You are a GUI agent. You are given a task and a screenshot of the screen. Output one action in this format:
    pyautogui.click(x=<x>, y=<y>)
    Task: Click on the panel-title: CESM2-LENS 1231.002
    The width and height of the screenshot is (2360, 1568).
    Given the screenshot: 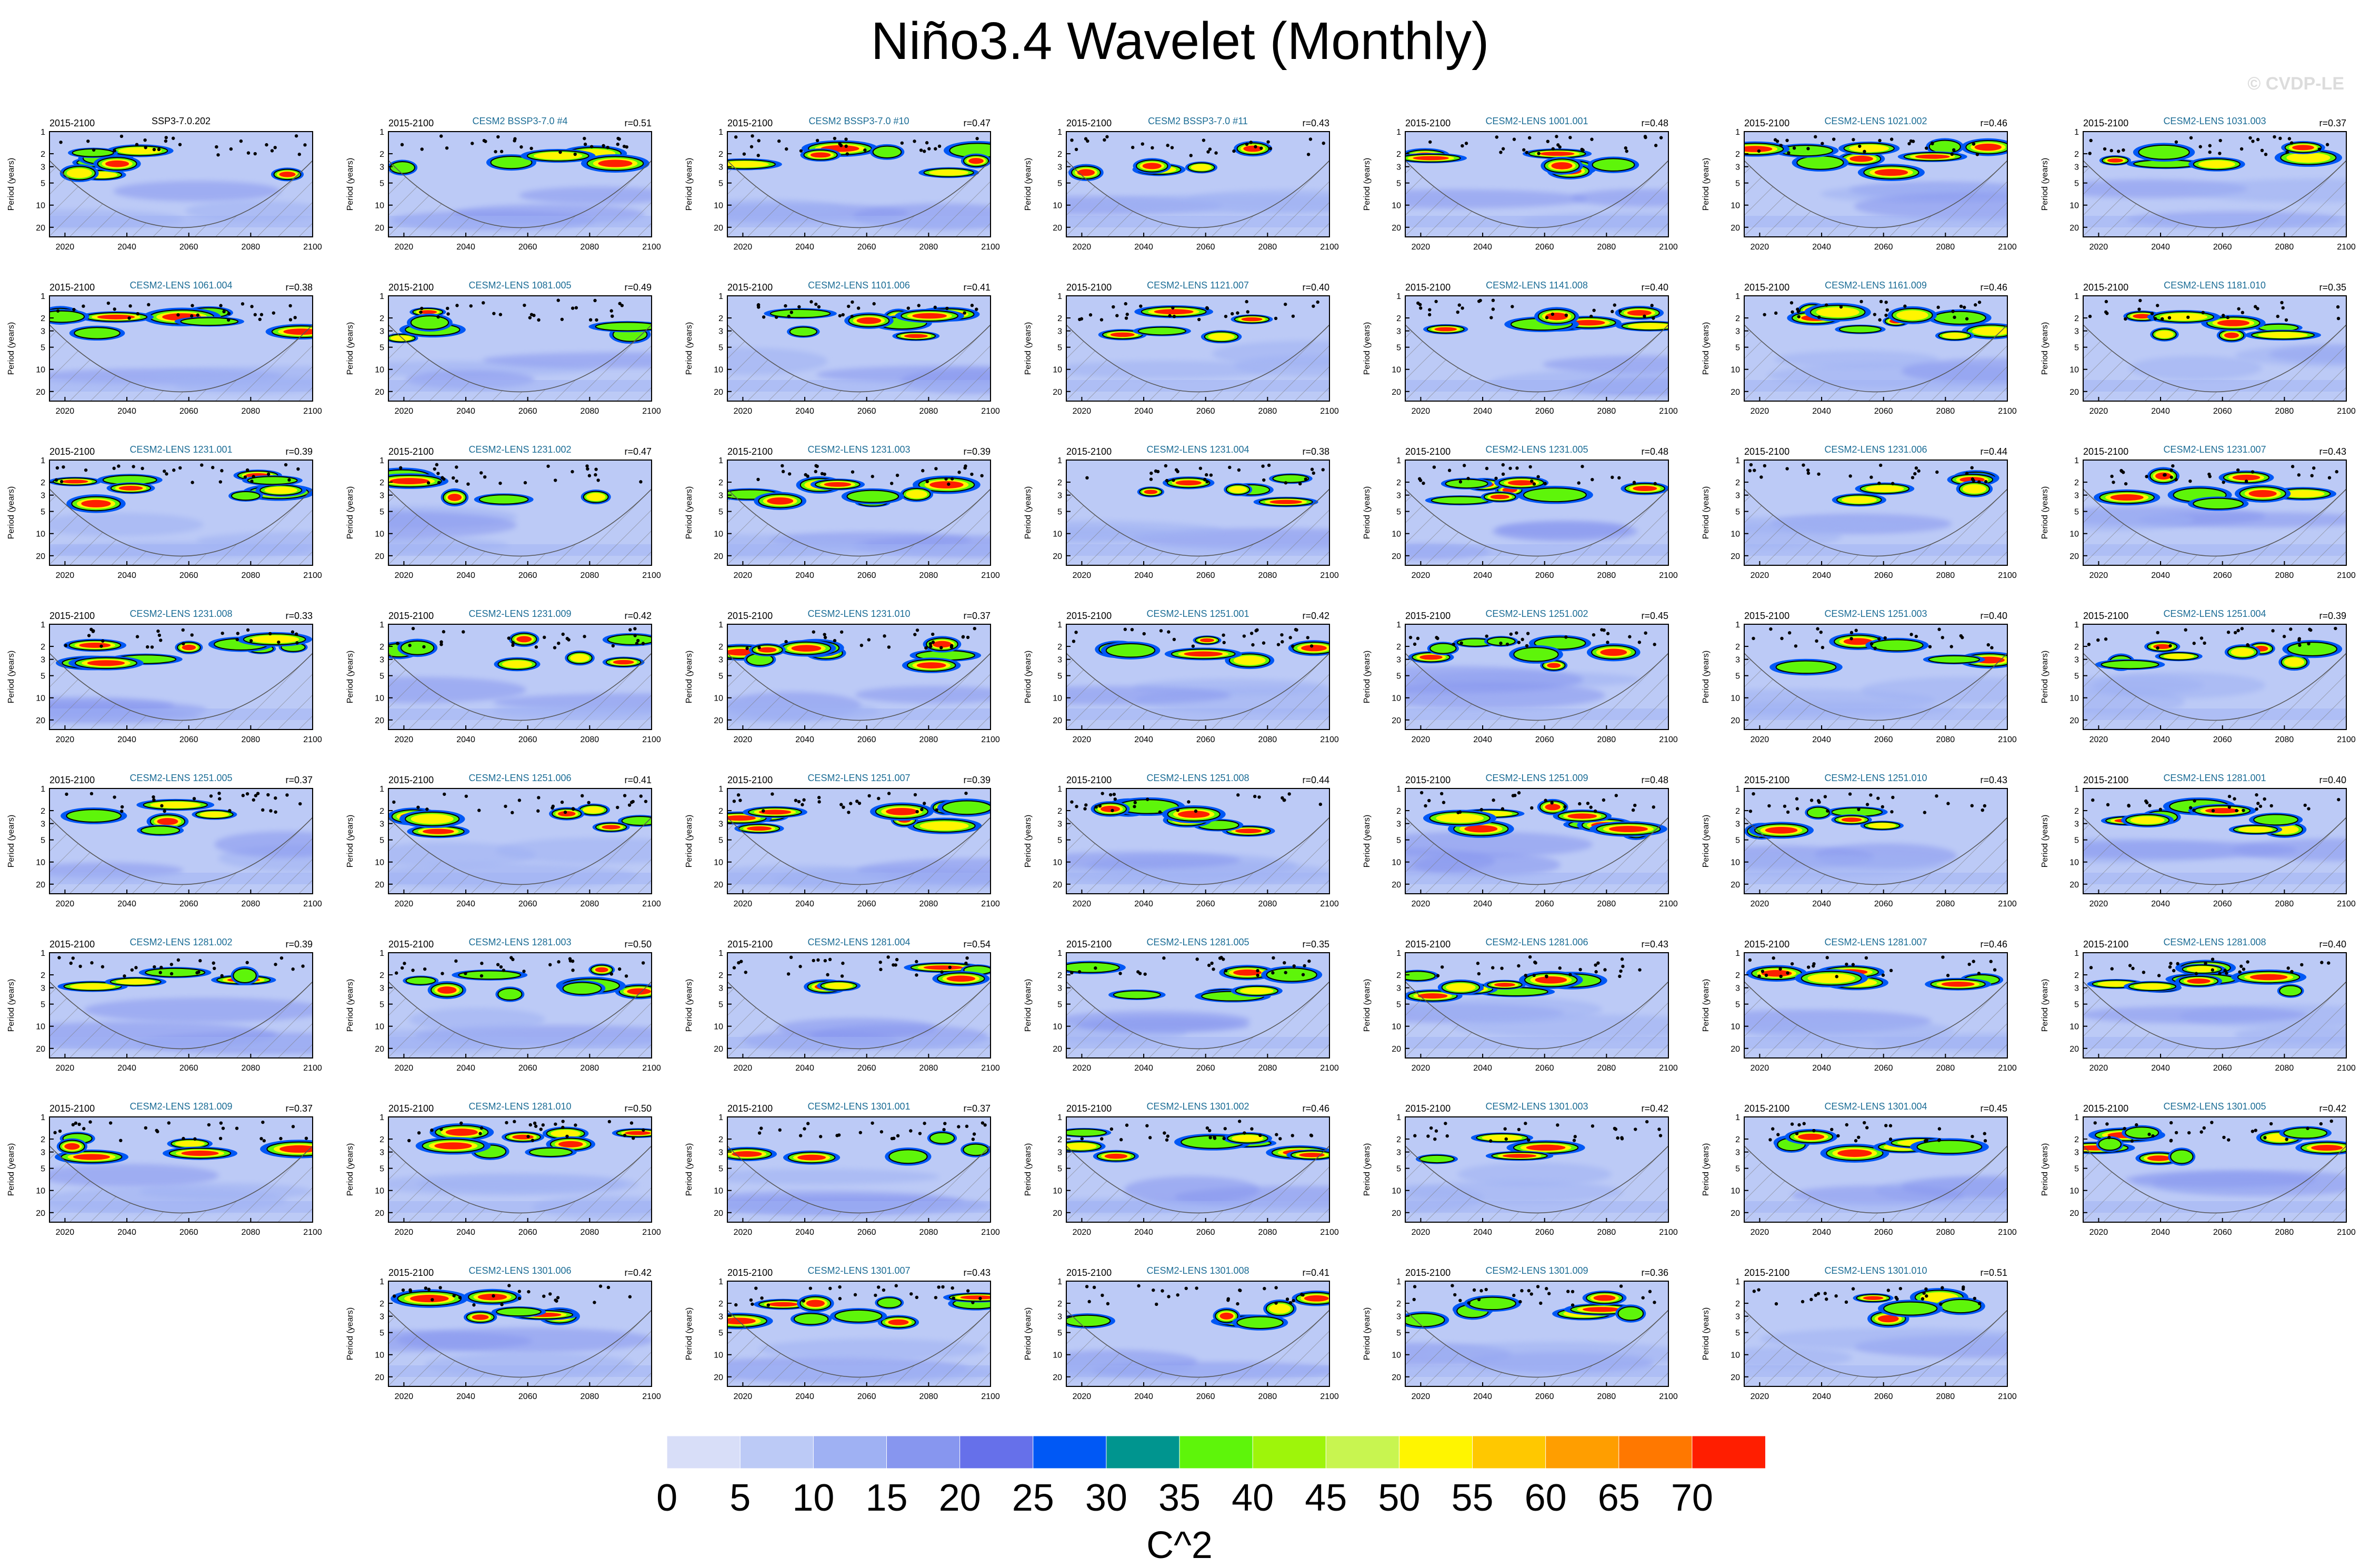 What is the action you would take?
    pyautogui.click(x=519, y=449)
    